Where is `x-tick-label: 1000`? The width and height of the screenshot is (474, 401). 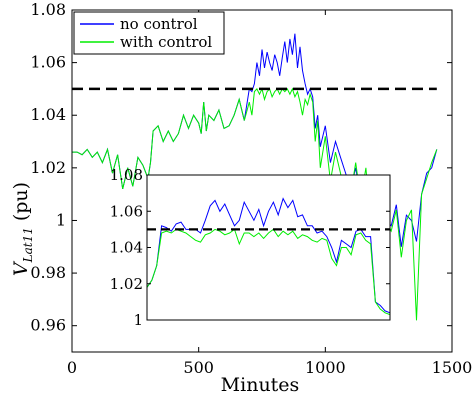 x-tick-label: 1000 is located at coordinates (325, 367).